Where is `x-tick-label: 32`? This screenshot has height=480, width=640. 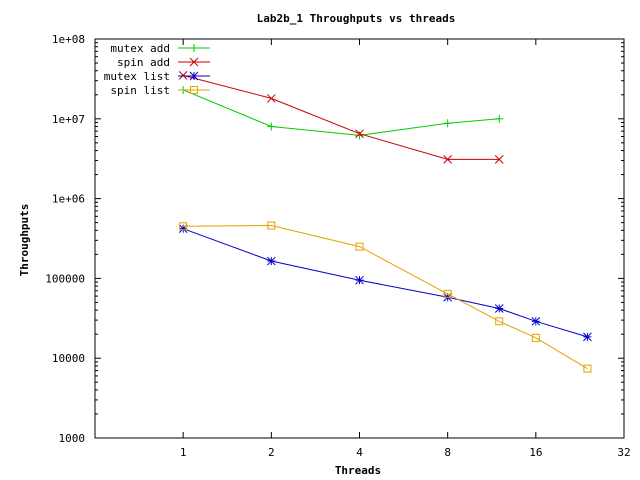
x-tick-label: 32 is located at coordinates (623, 452).